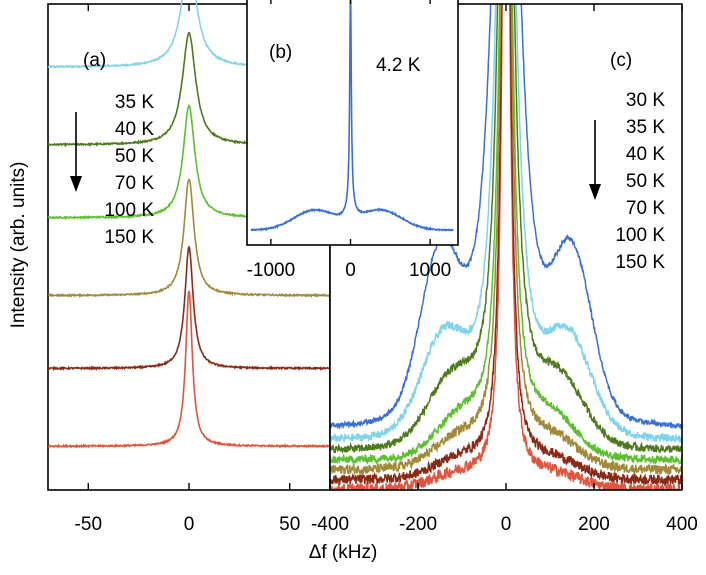 The image size is (706, 575). Describe the element at coordinates (134, 156) in the screenshot. I see `panel-a-legend-item: 50 K` at that location.